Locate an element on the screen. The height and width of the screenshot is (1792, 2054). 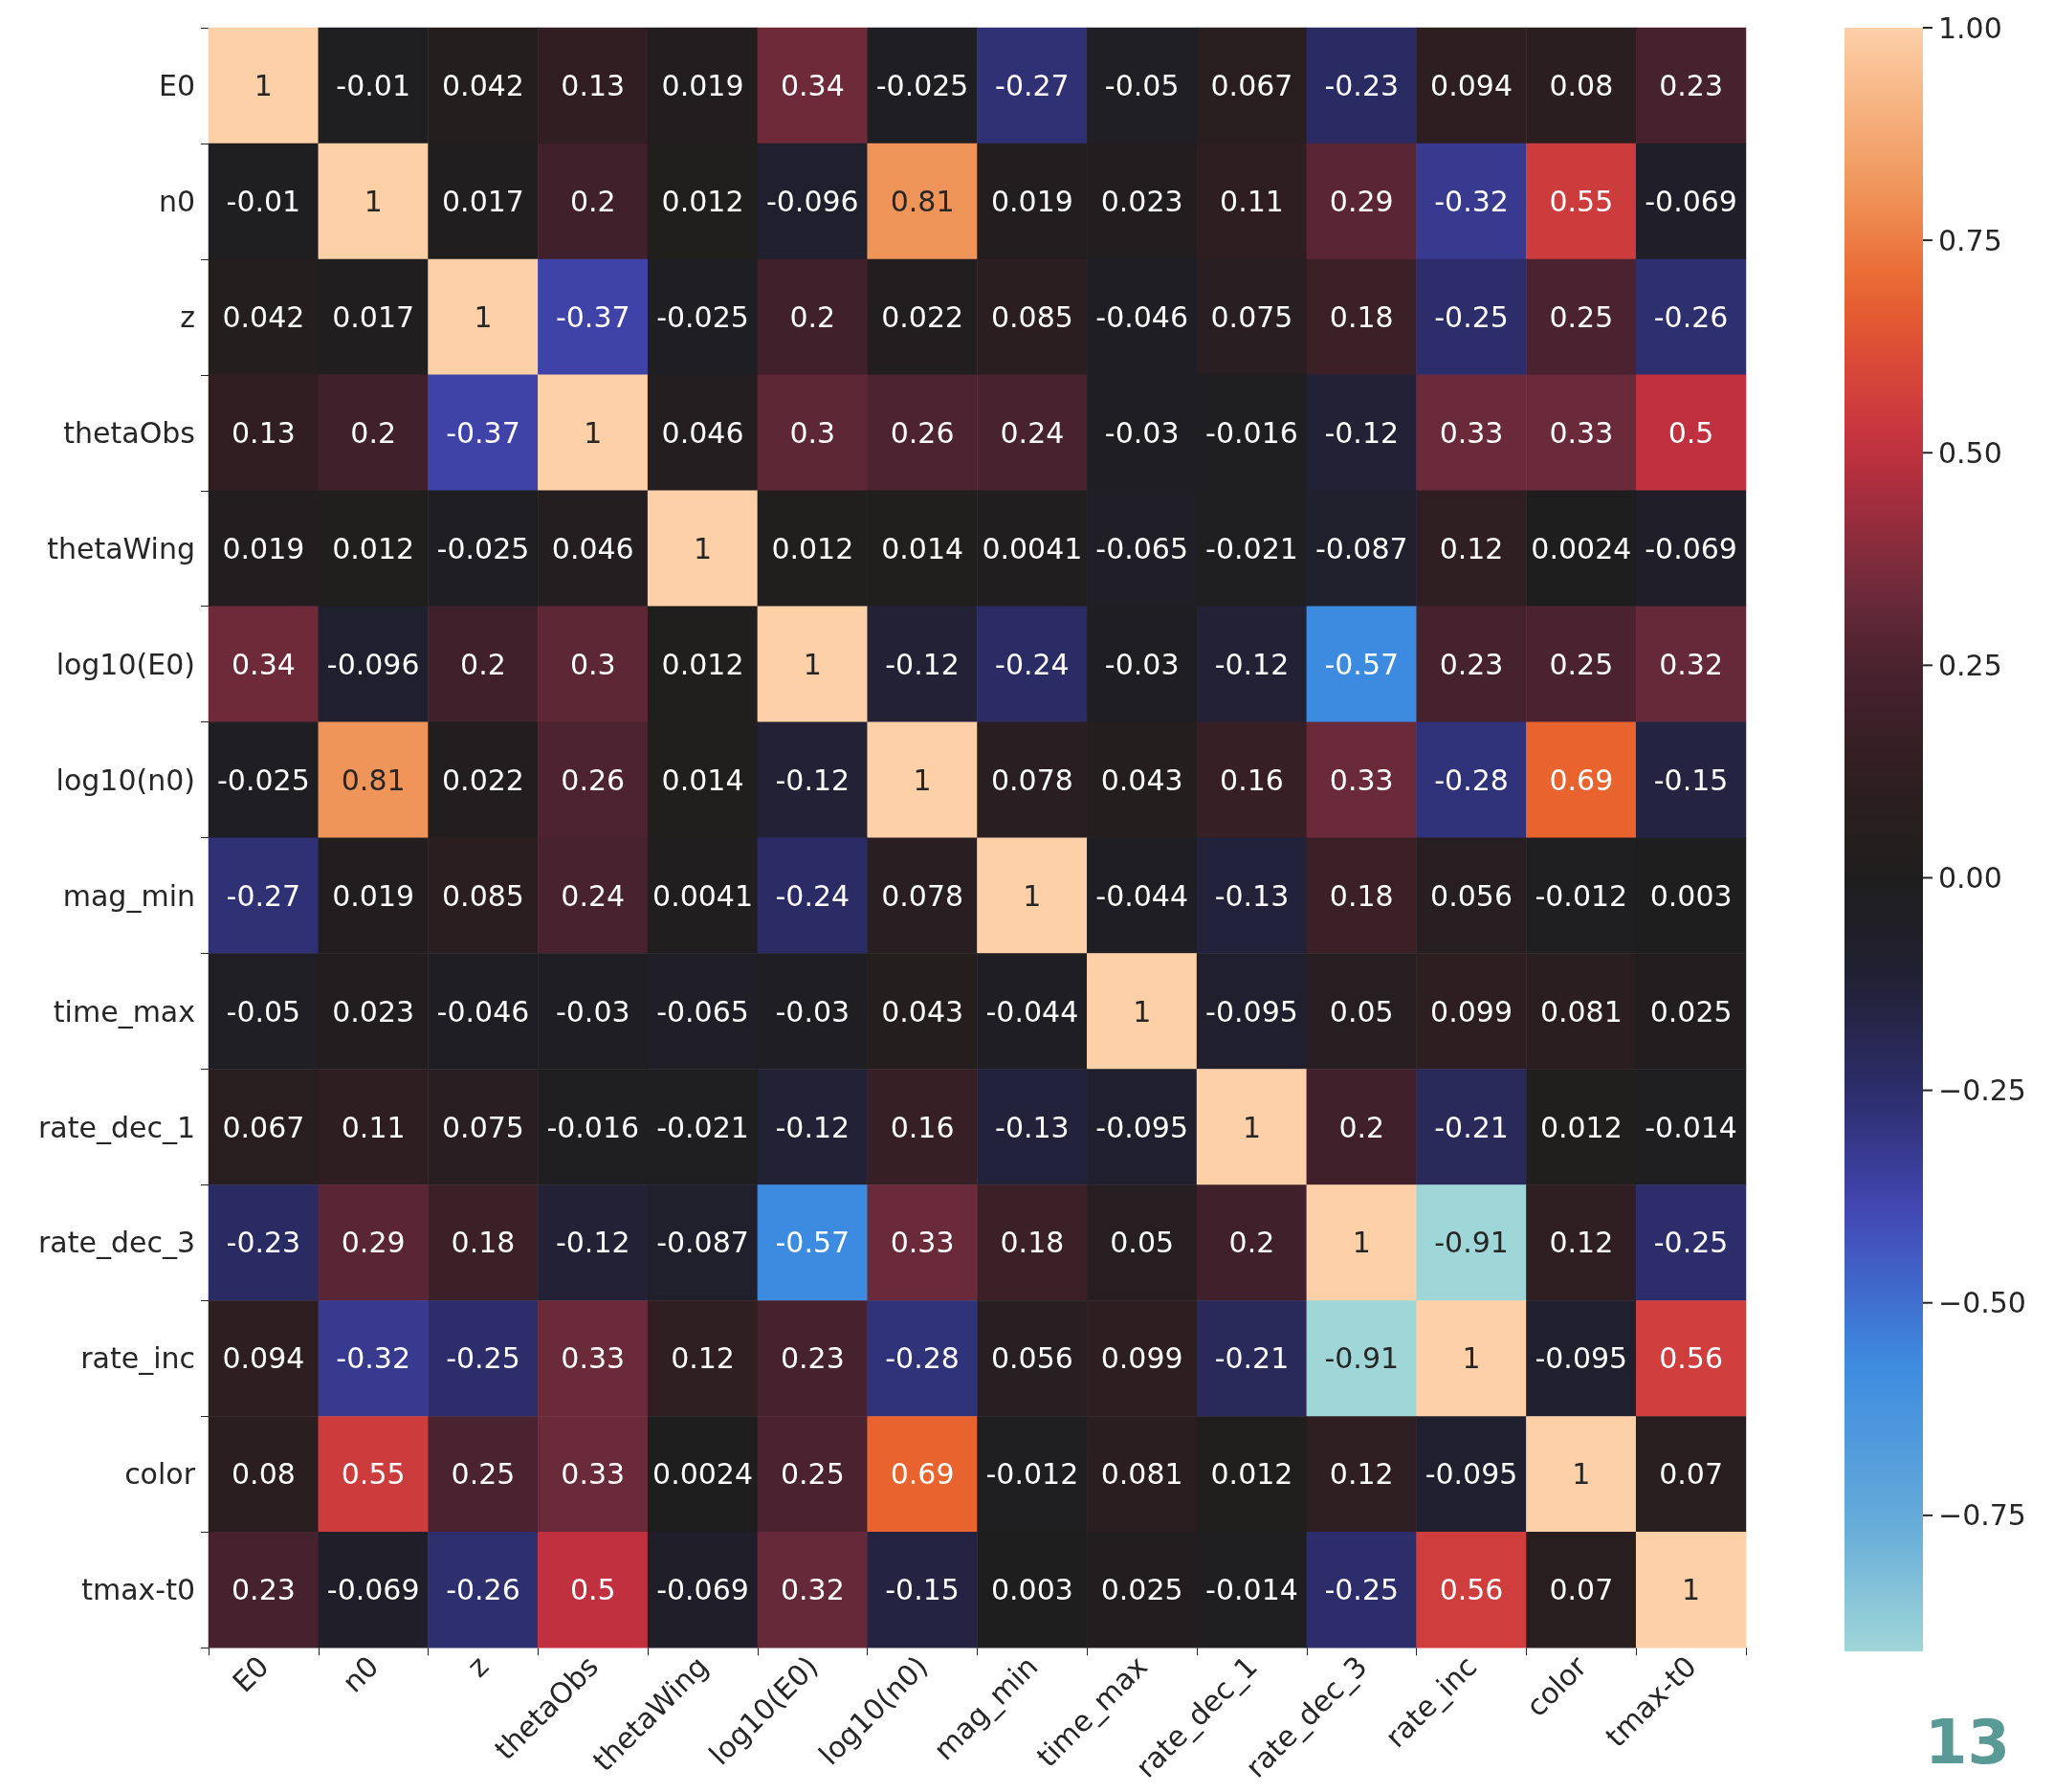
data-label: -0.012 is located at coordinates (1032, 1474).